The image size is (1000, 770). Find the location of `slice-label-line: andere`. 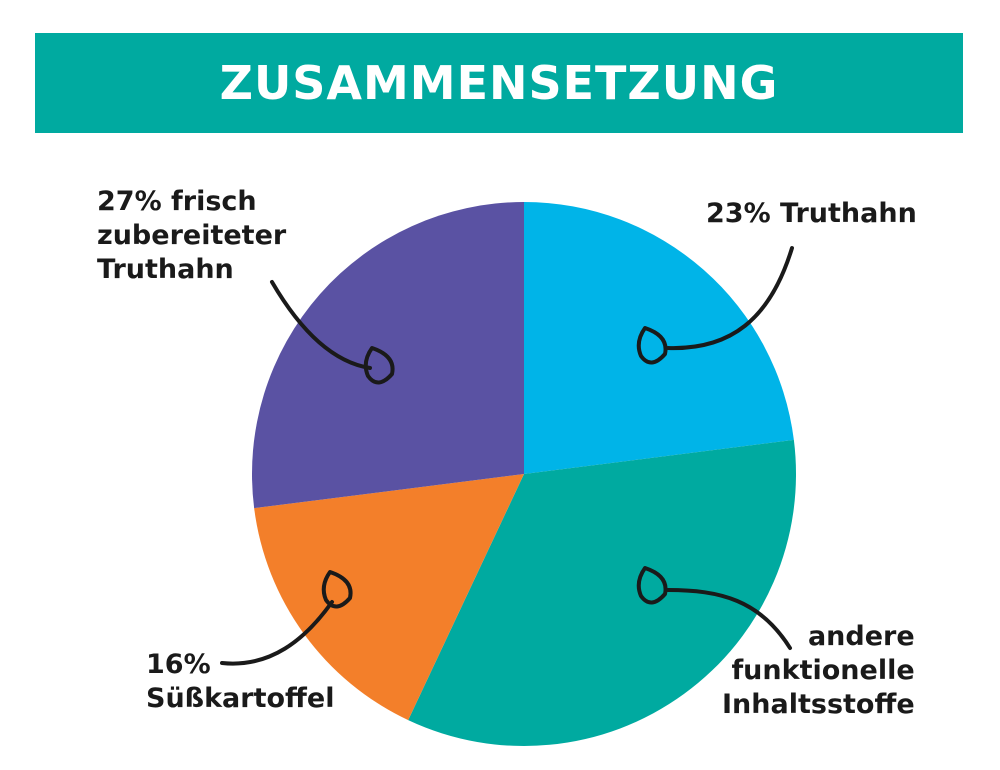

slice-label-line: andere is located at coordinates (861, 636).